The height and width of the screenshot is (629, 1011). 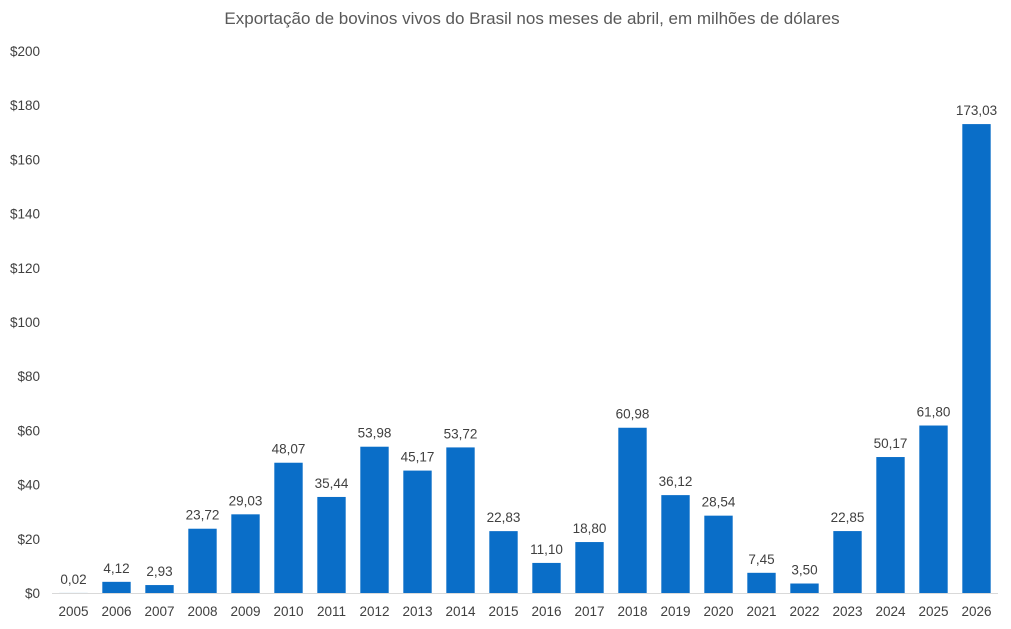 What do you see at coordinates (590, 528) in the screenshot?
I see `data-label-2017: 18,80` at bounding box center [590, 528].